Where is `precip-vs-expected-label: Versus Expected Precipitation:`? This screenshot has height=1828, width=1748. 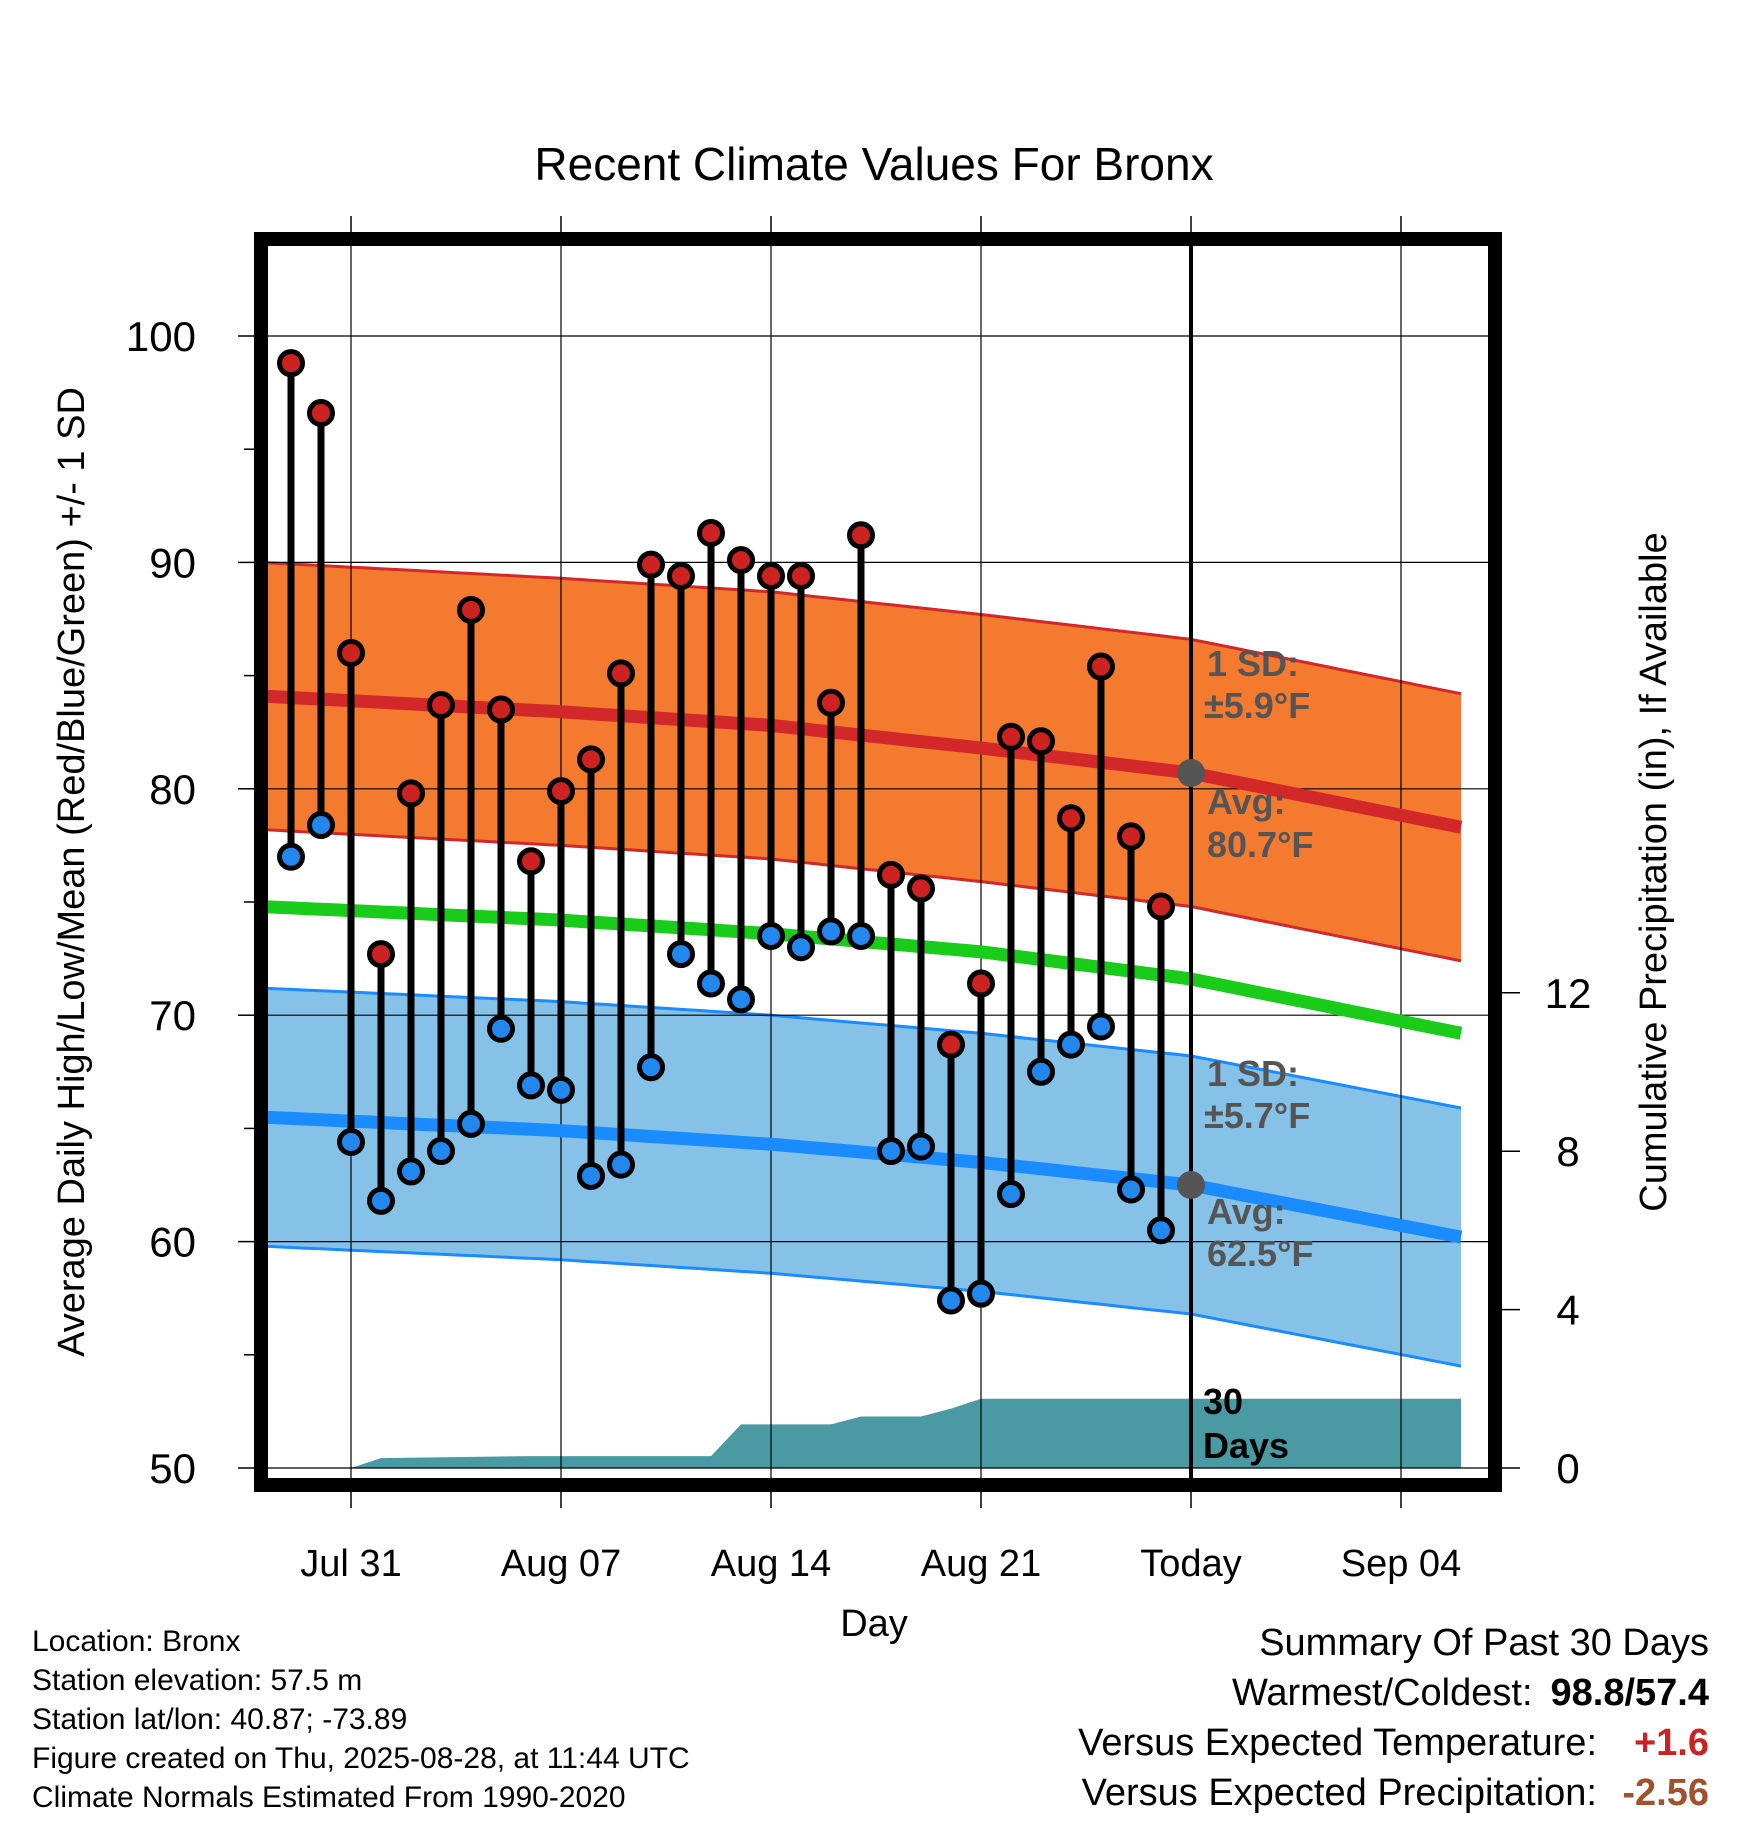 precip-vs-expected-label: Versus Expected Precipitation: is located at coordinates (1339, 1793).